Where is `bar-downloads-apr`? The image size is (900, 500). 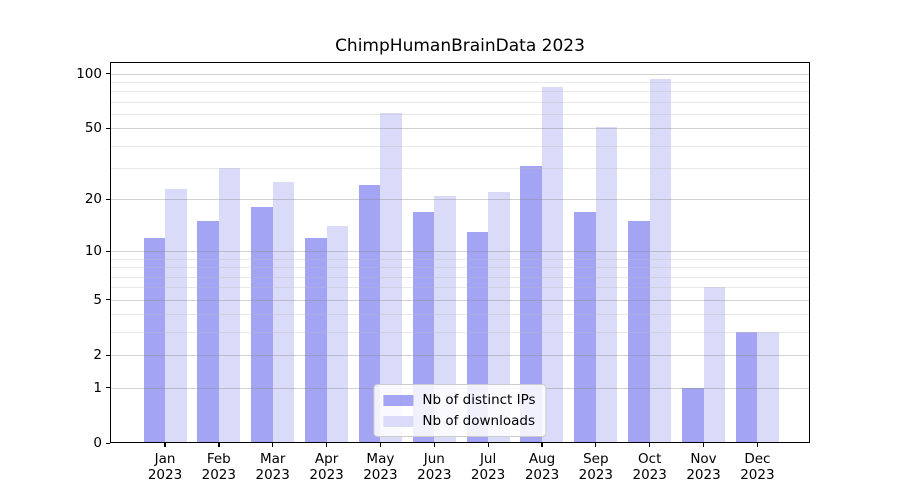 bar-downloads-apr is located at coordinates (337, 334).